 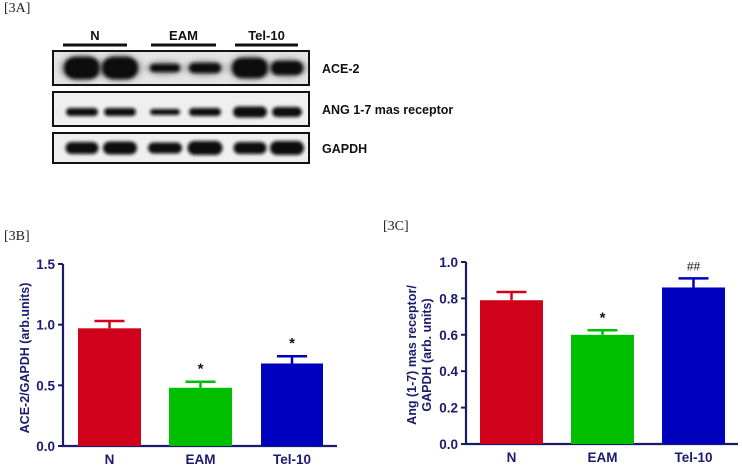 I want to click on bar-tel-10: *, so click(x=292, y=390).